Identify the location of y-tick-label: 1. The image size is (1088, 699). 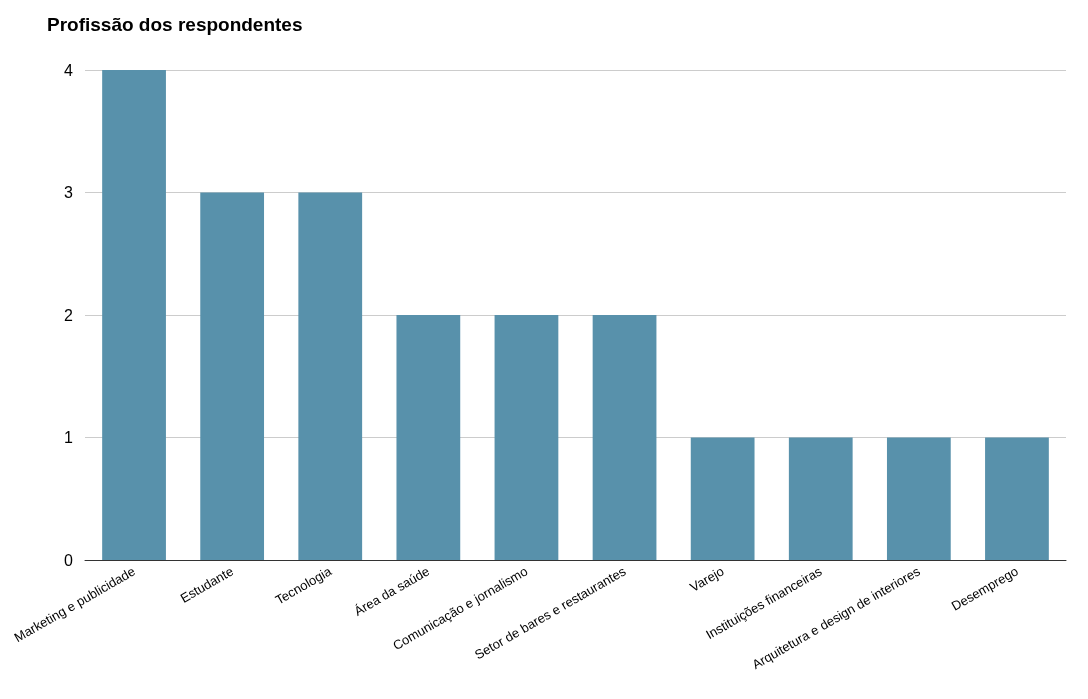
(69, 437).